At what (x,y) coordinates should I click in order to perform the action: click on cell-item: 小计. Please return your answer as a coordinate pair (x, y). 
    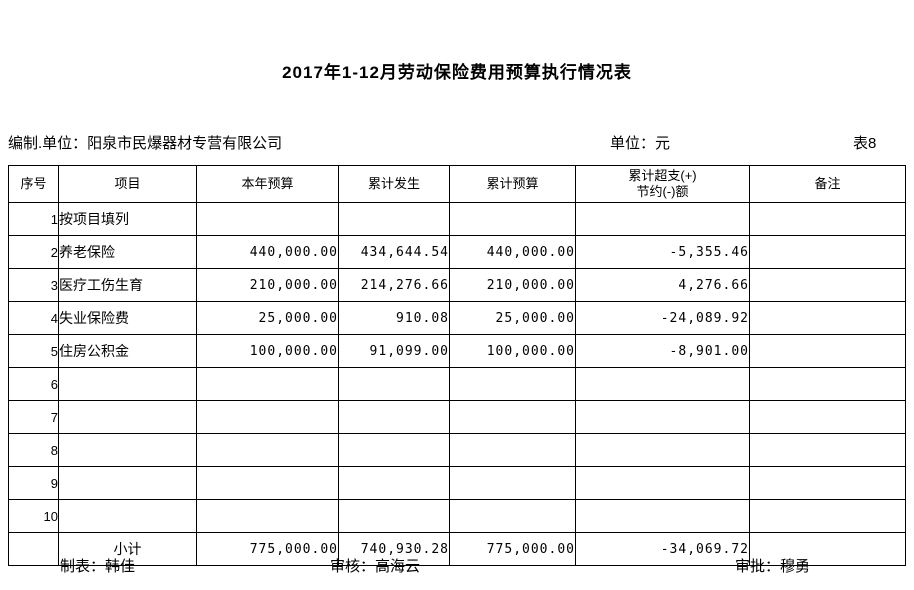
    Looking at the image, I should click on (127, 549).